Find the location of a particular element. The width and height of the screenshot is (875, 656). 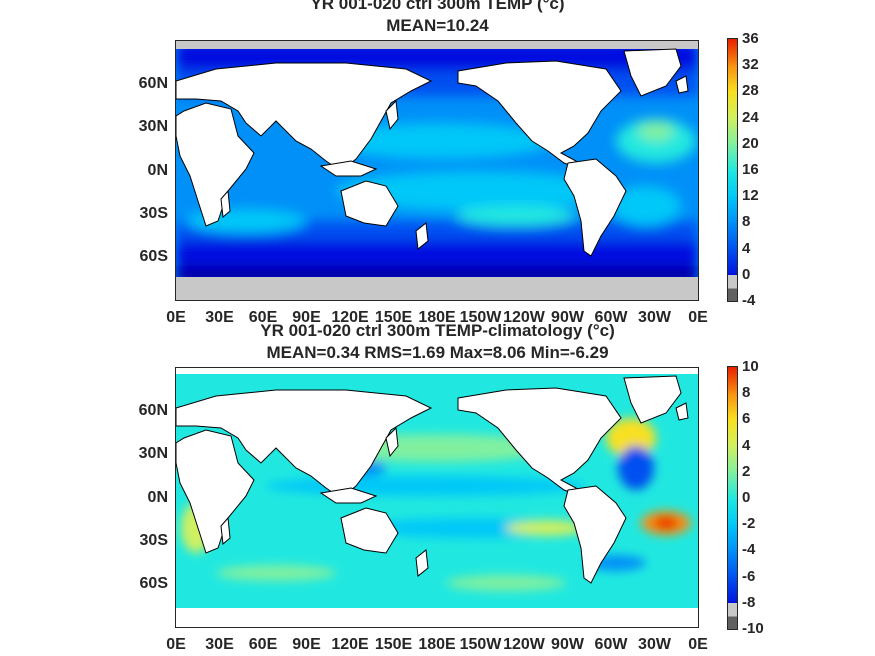

longitude-tick-label: 150E is located at coordinates (393, 644).